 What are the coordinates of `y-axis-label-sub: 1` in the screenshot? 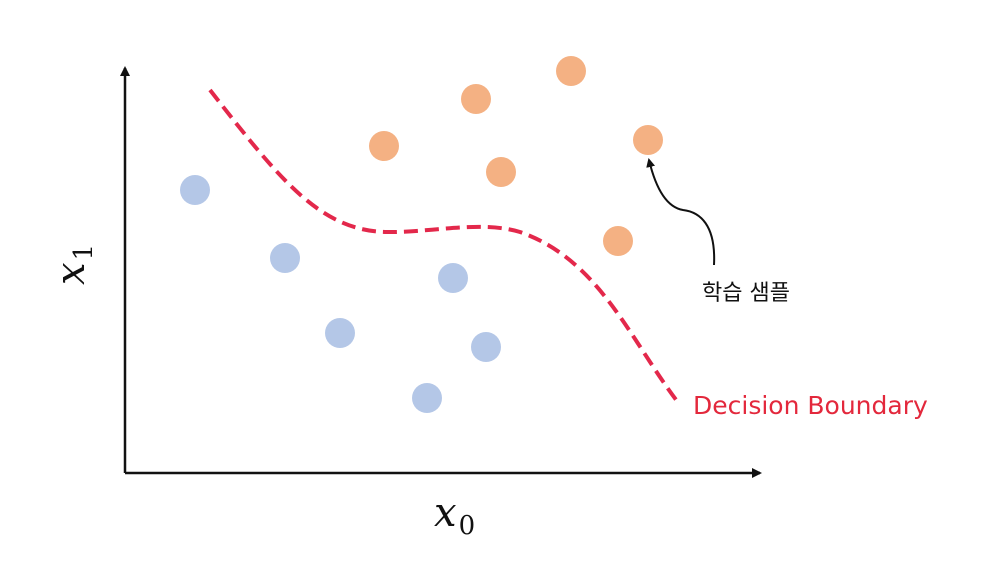 It's located at (84, 252).